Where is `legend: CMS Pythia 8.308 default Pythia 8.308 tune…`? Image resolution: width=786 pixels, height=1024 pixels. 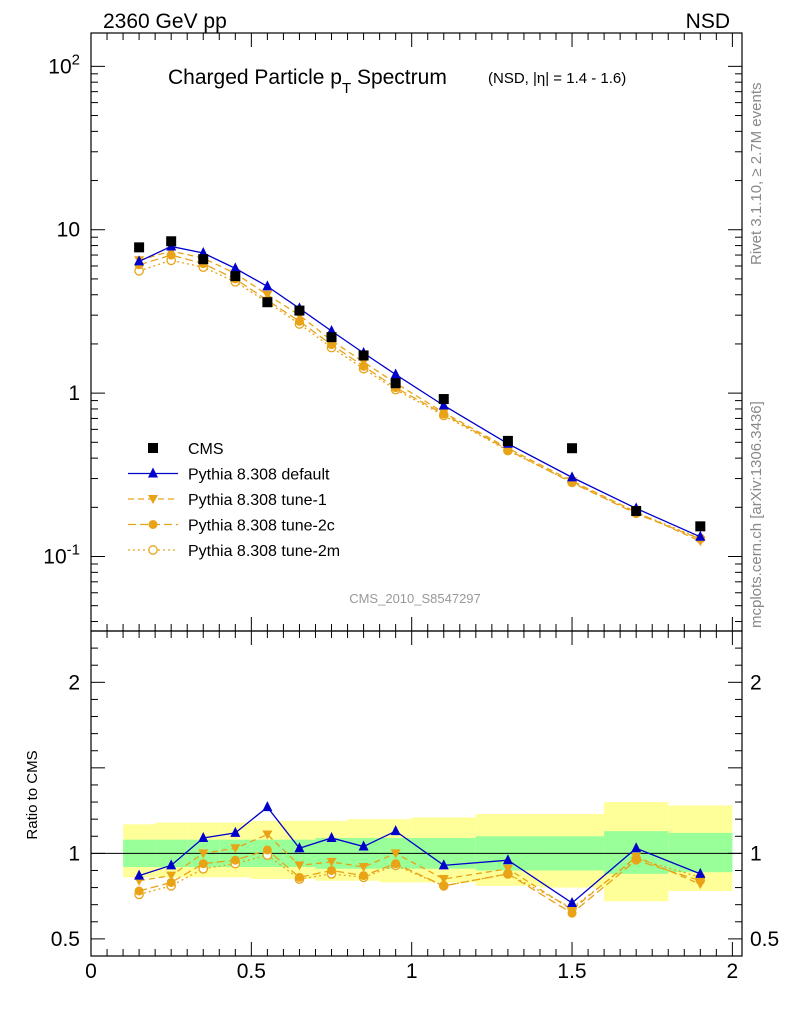 legend: CMS Pythia 8.308 default Pythia 8.308 tune… is located at coordinates (234, 500).